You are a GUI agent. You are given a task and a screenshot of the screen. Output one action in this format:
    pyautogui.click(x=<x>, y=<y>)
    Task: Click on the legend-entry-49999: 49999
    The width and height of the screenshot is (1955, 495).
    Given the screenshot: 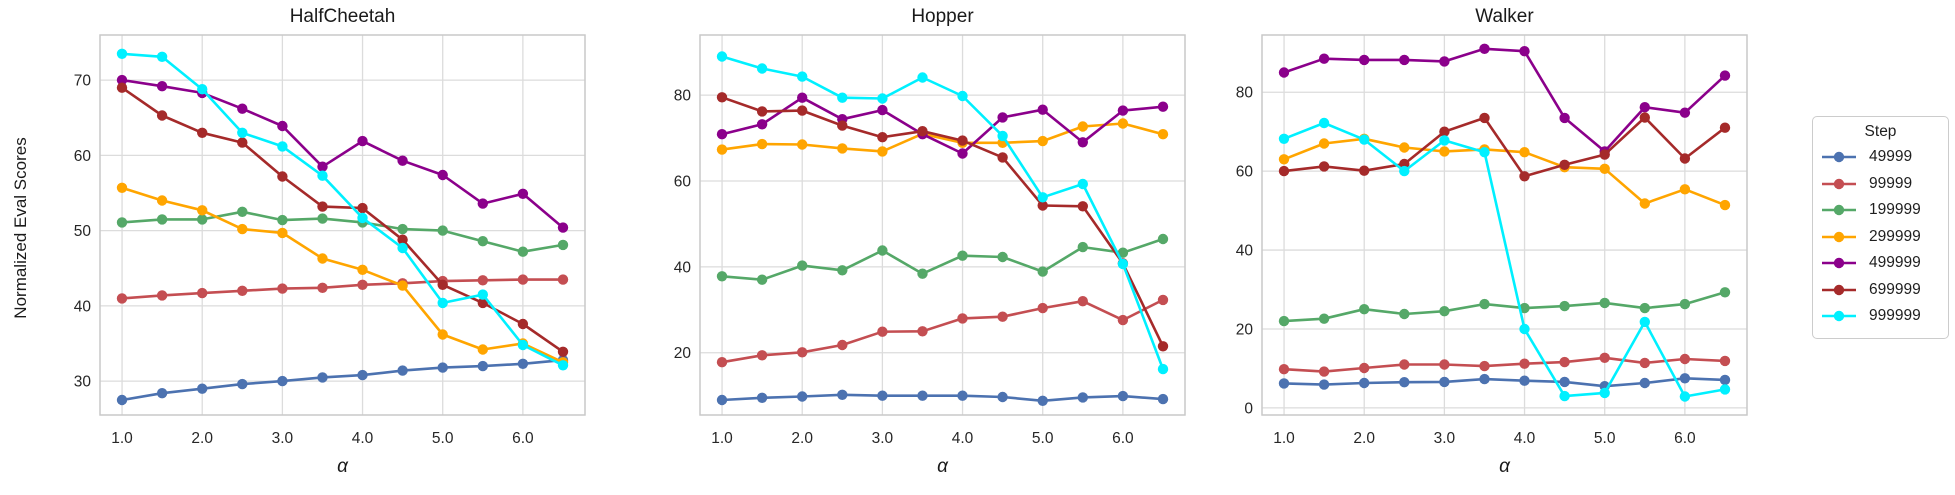 What is the action you would take?
    pyautogui.click(x=1880, y=157)
    